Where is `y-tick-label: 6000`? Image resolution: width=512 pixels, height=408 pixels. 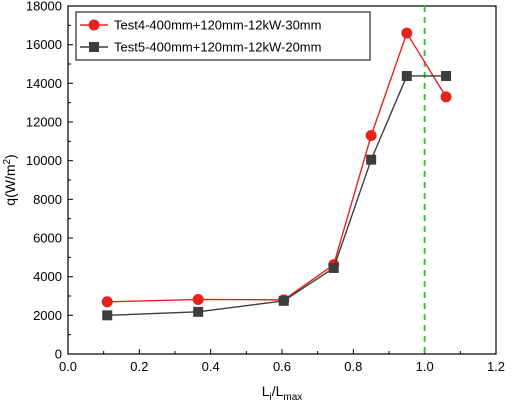 y-tick-label: 6000 is located at coordinates (47, 238).